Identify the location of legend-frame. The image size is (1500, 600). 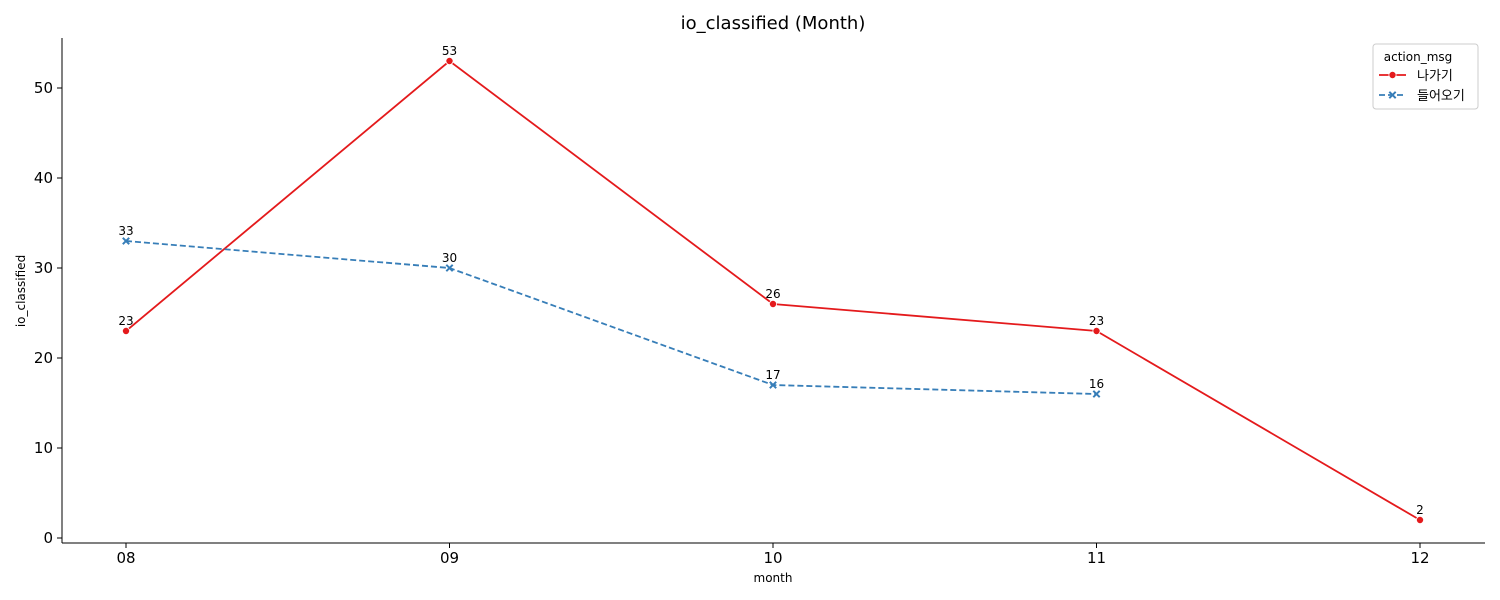
(1425, 76).